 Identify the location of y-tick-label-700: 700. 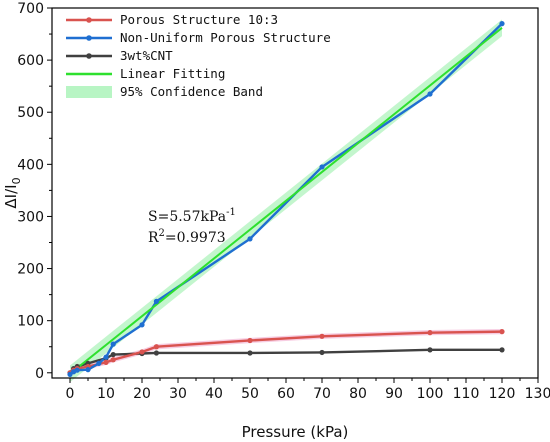
(30, 9).